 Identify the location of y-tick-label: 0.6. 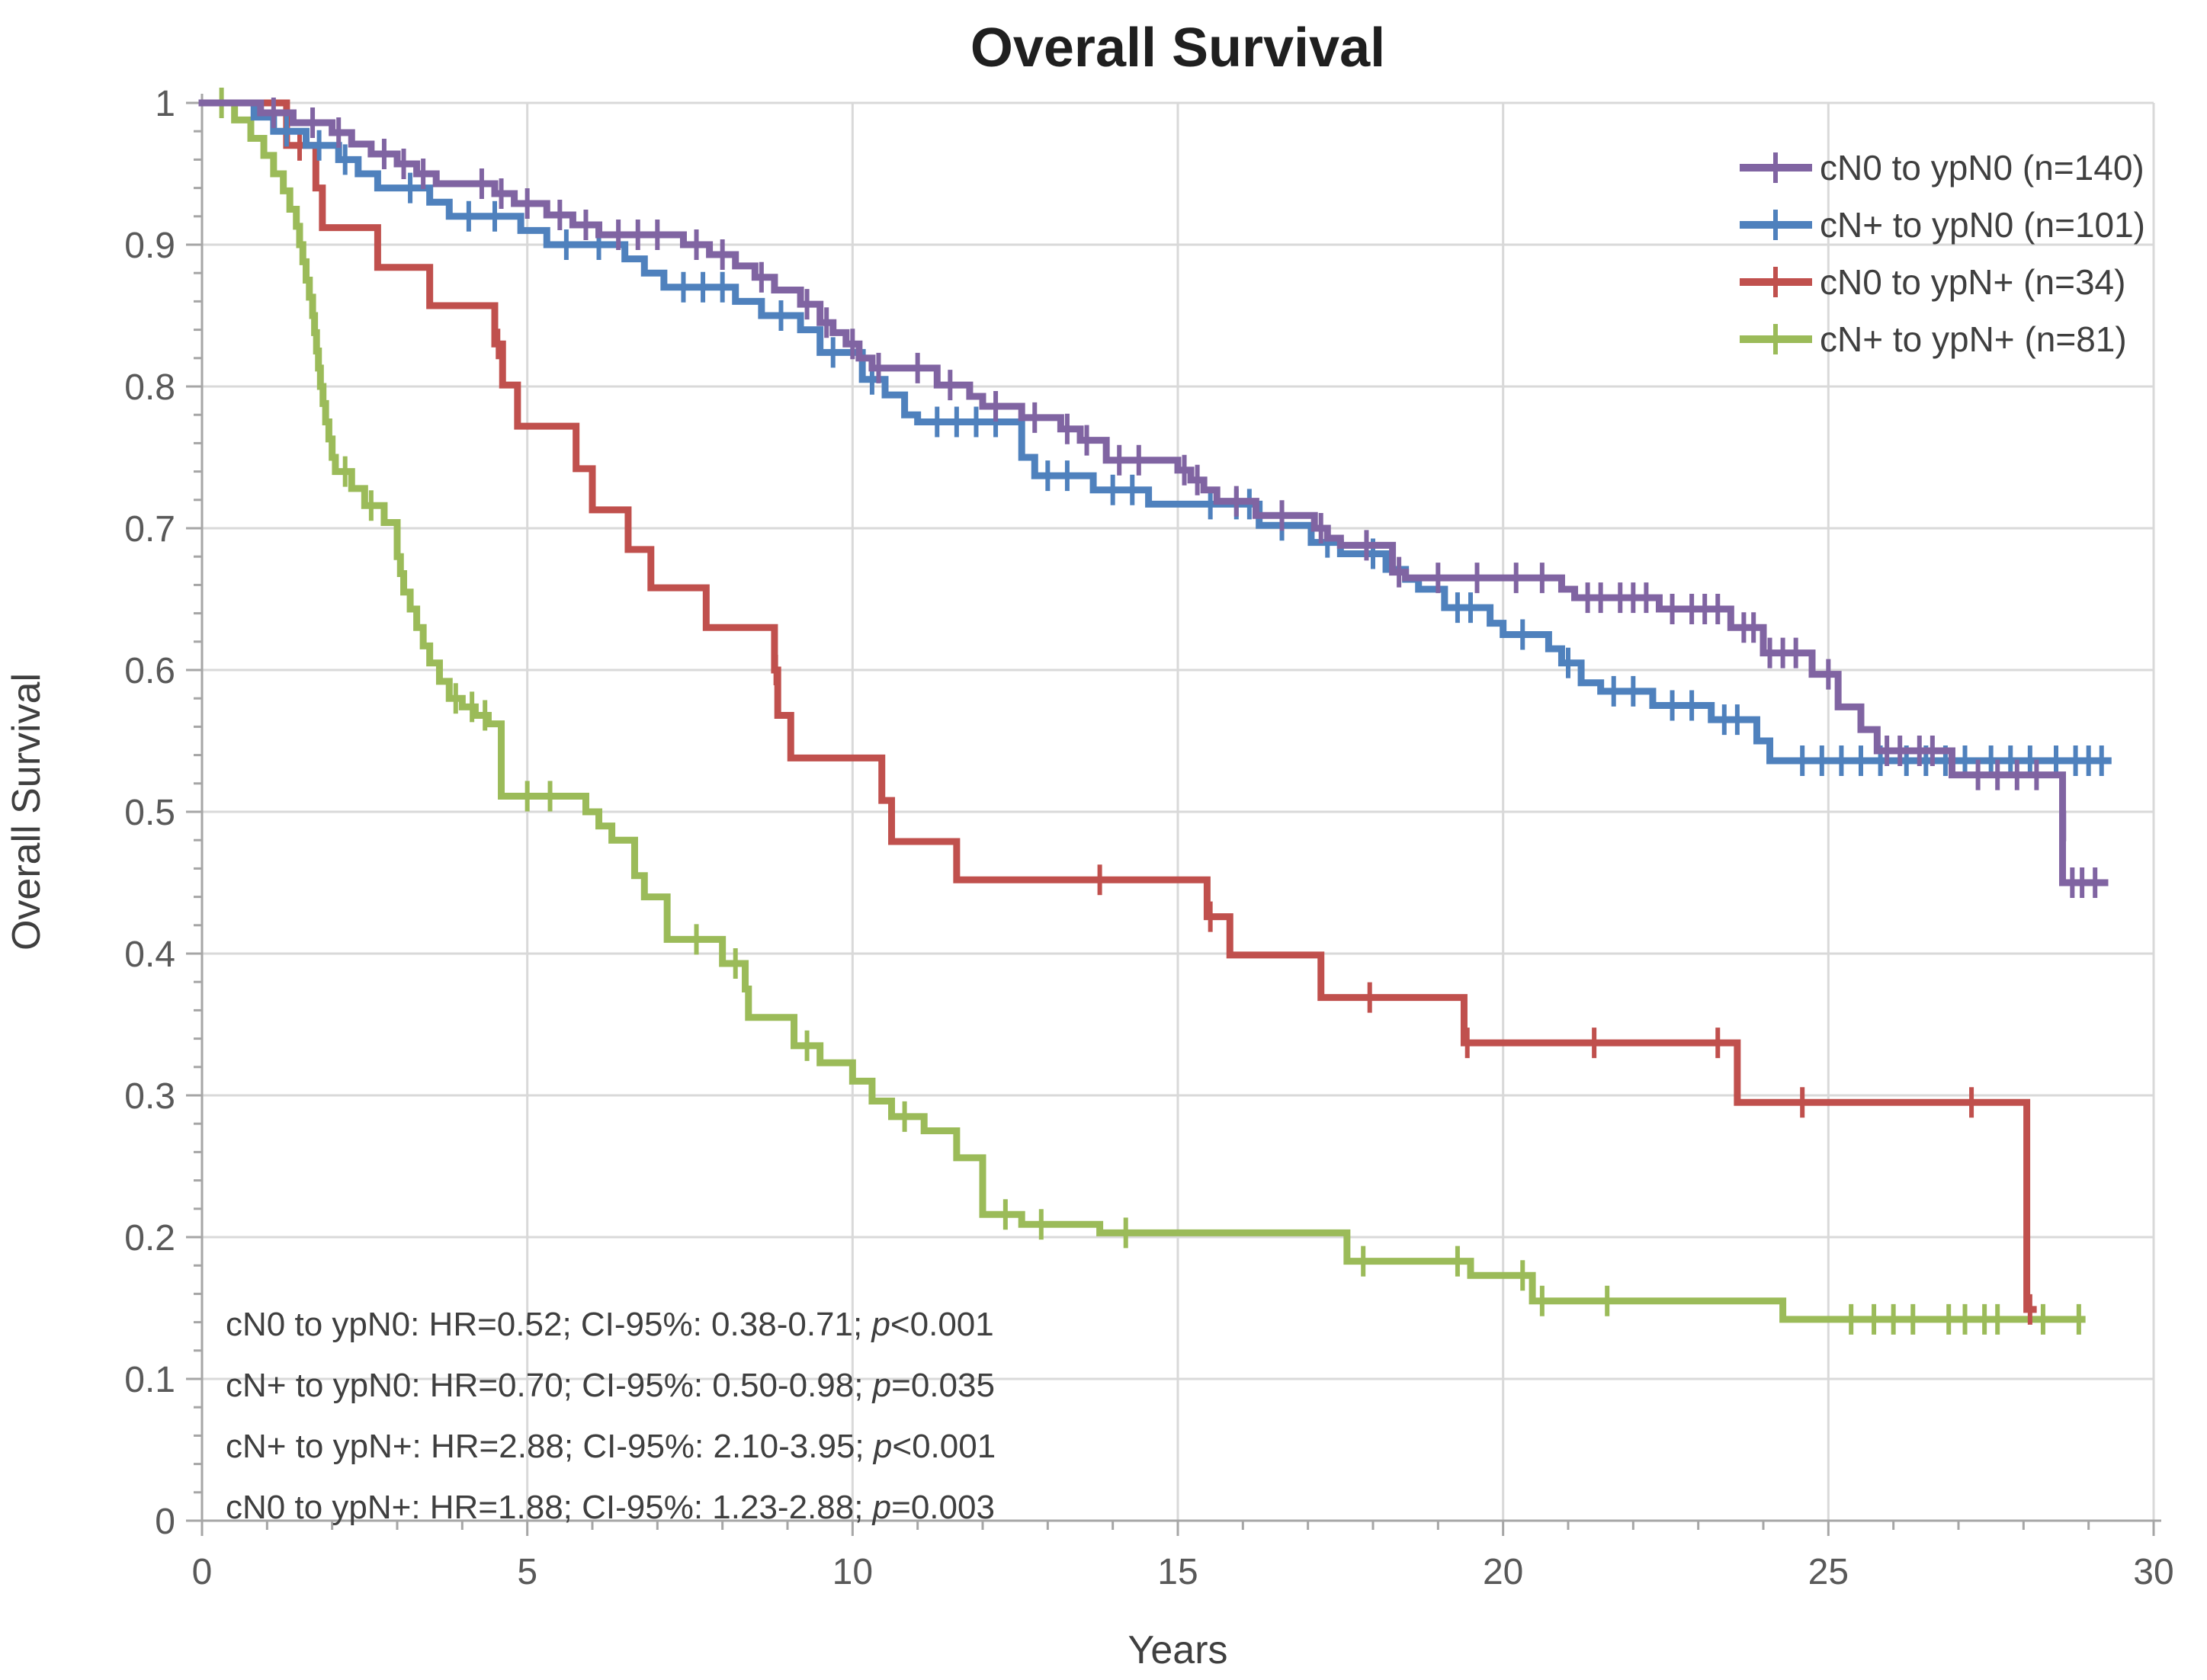
(149, 671).